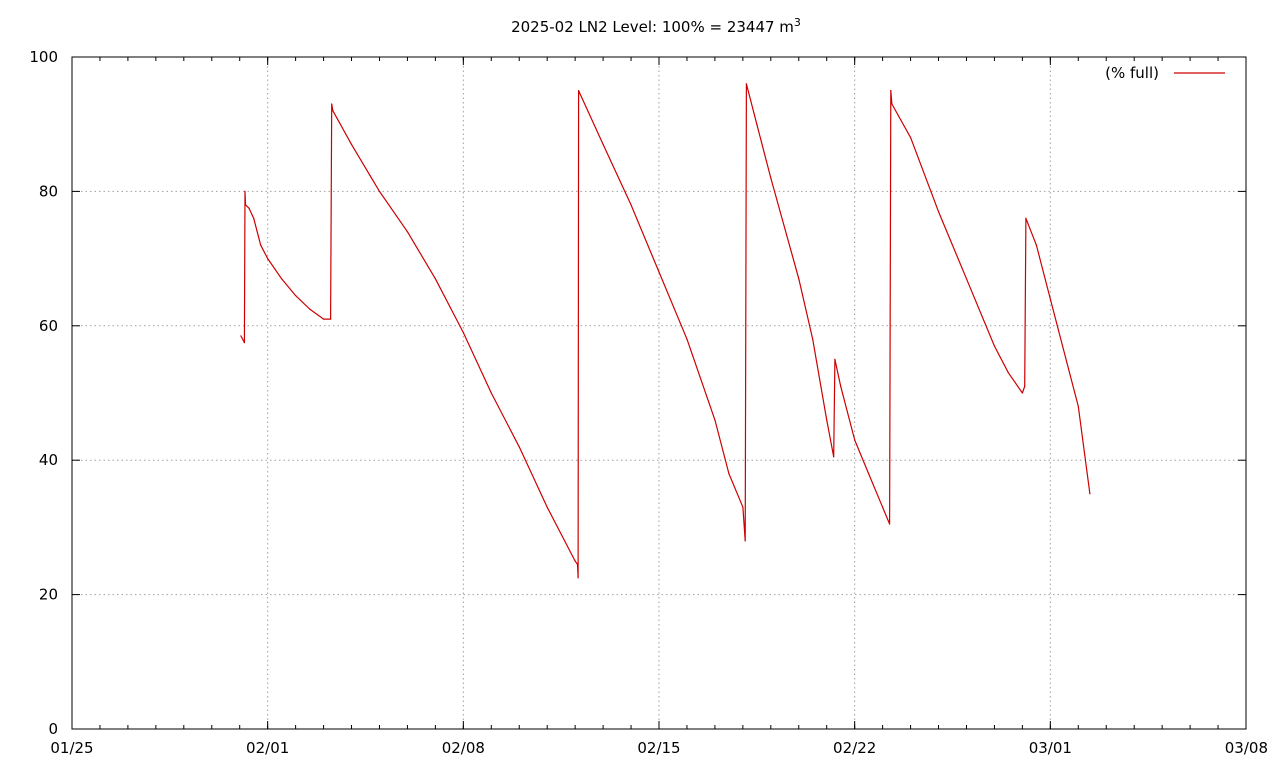  I want to click on x-tick-label: 02/15, so click(658, 748).